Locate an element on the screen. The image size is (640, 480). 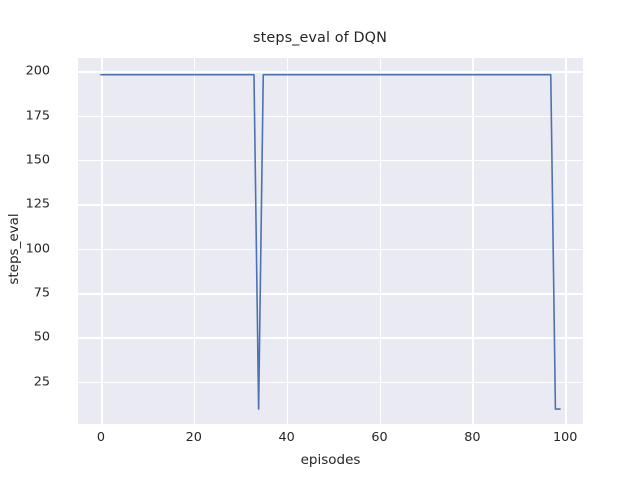
ytick-label-100: 100 is located at coordinates (37, 249).